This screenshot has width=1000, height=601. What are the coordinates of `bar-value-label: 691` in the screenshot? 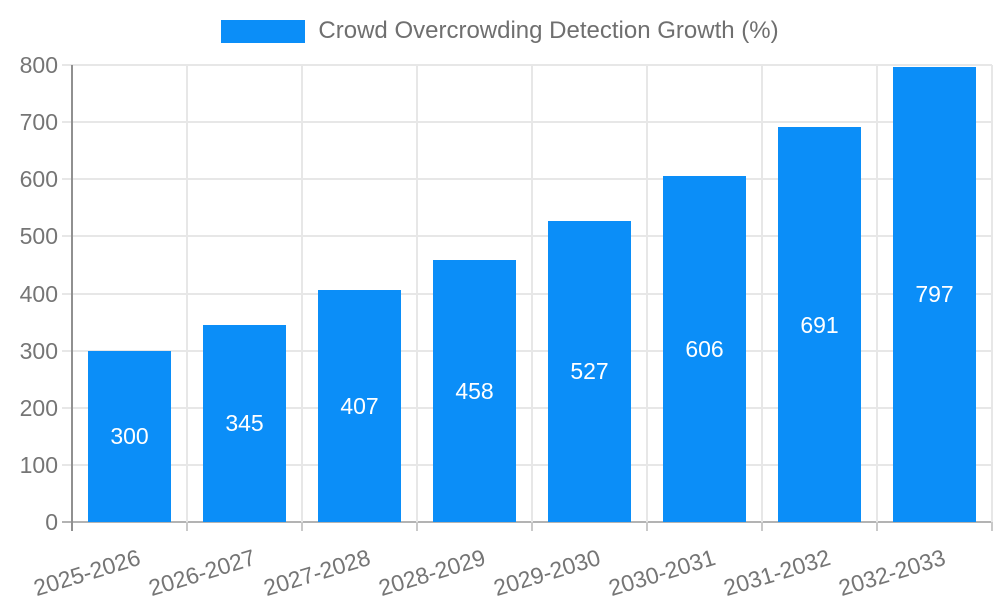 It's located at (819, 324).